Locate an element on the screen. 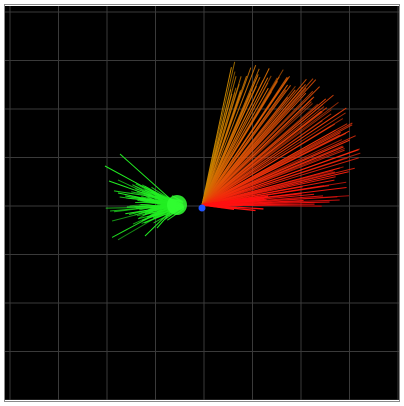  origin-marker is located at coordinates (202, 208).